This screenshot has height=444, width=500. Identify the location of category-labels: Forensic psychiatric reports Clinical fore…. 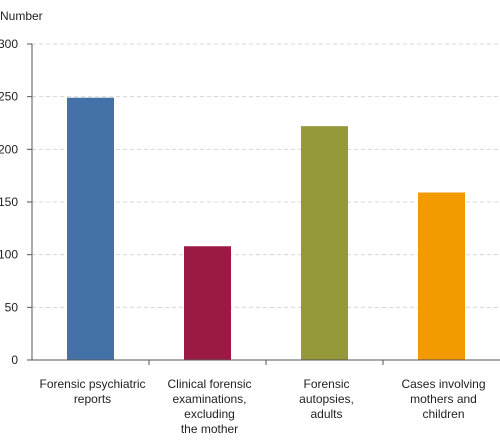
(262, 406).